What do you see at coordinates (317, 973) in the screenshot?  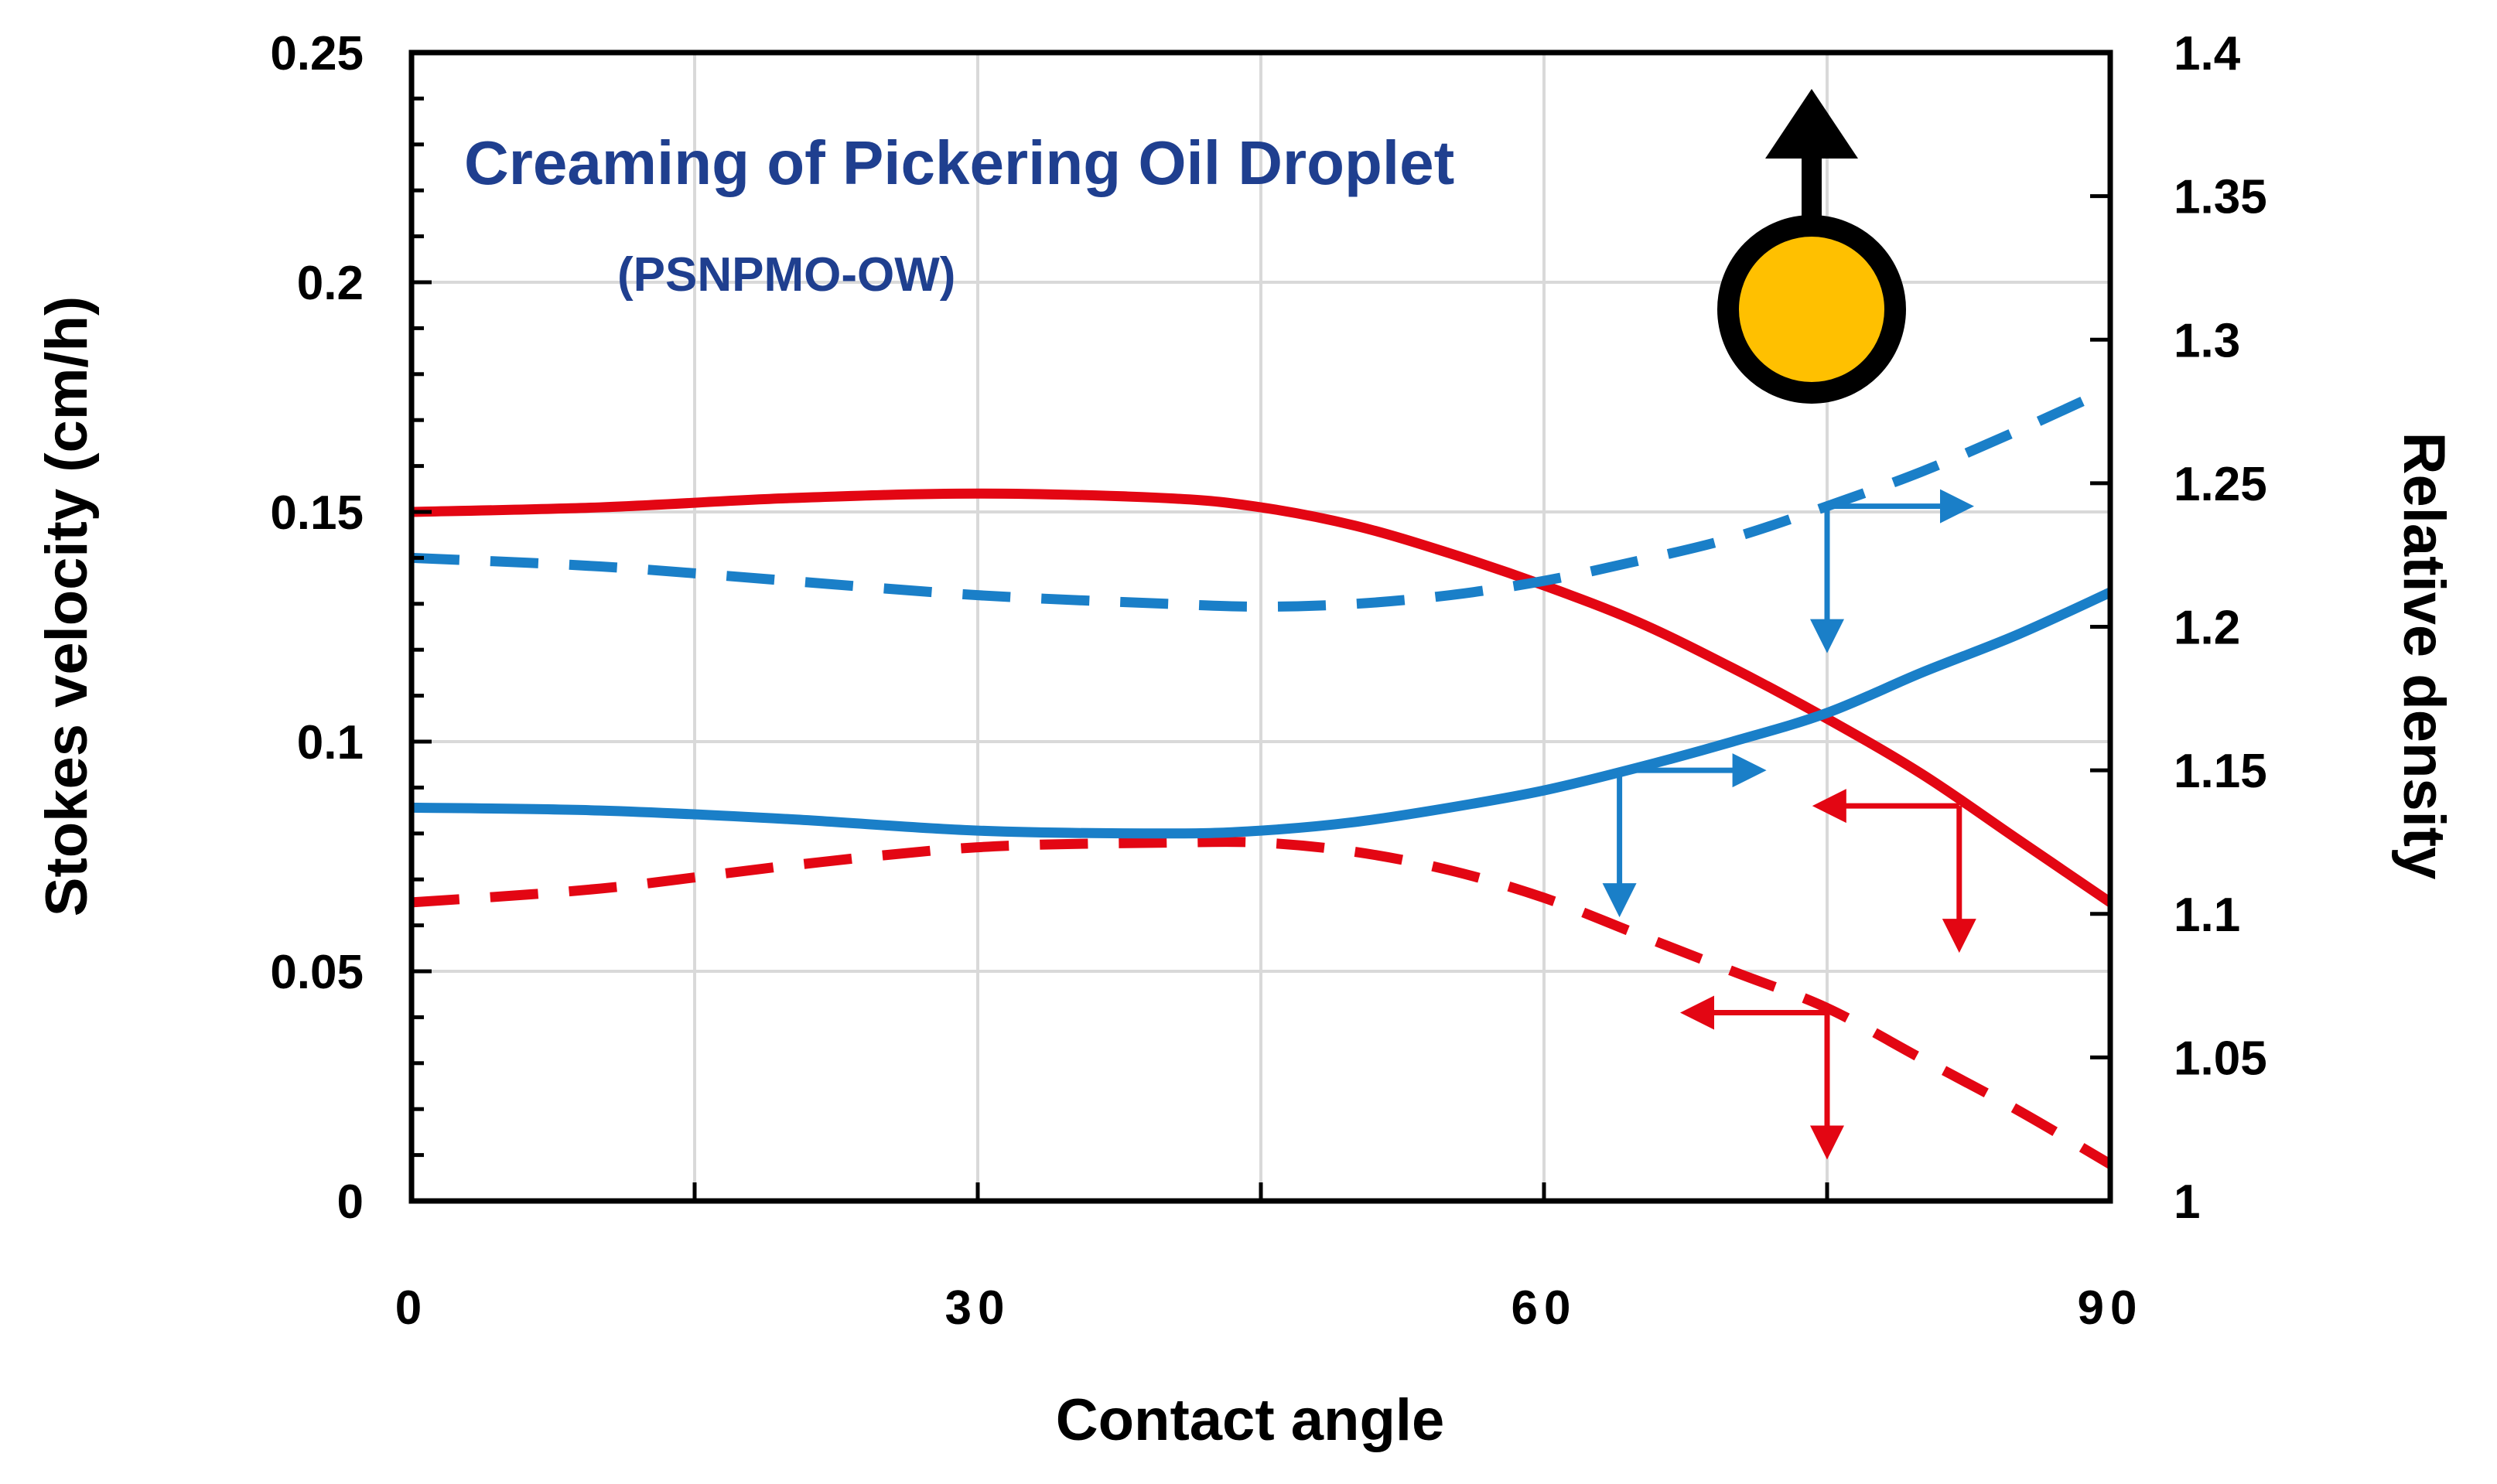 I see `y-left-tick-label: 0.05` at bounding box center [317, 973].